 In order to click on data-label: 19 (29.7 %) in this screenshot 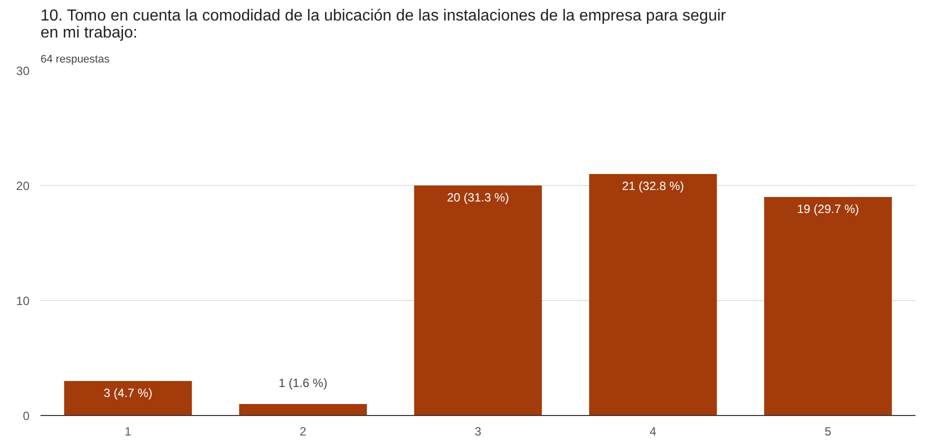, I will do `click(828, 209)`.